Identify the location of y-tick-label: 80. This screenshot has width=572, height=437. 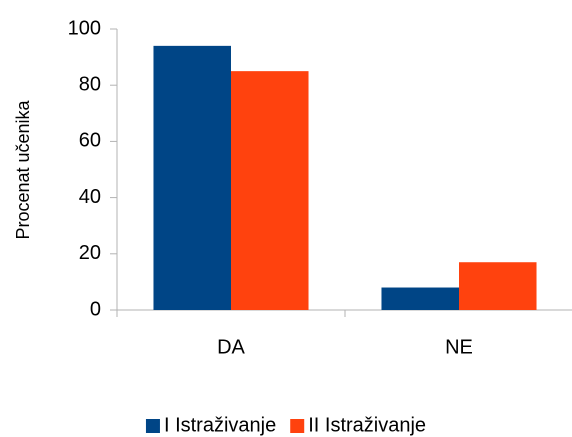
(90, 84).